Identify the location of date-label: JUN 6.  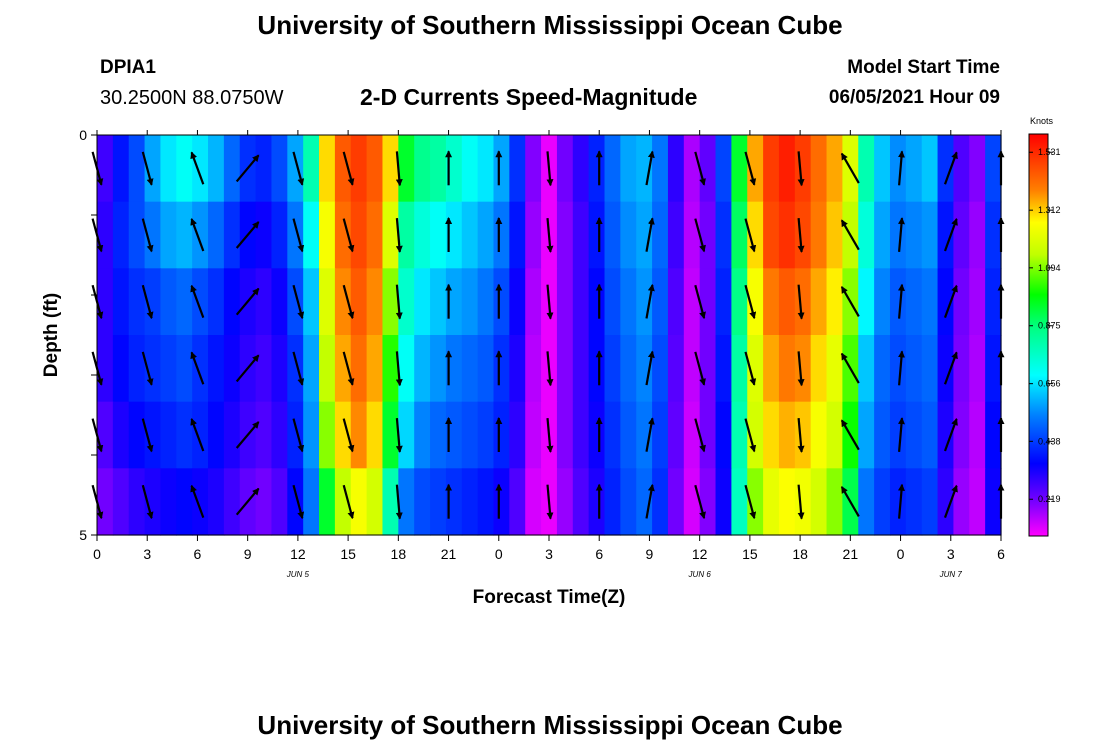
(700, 574).